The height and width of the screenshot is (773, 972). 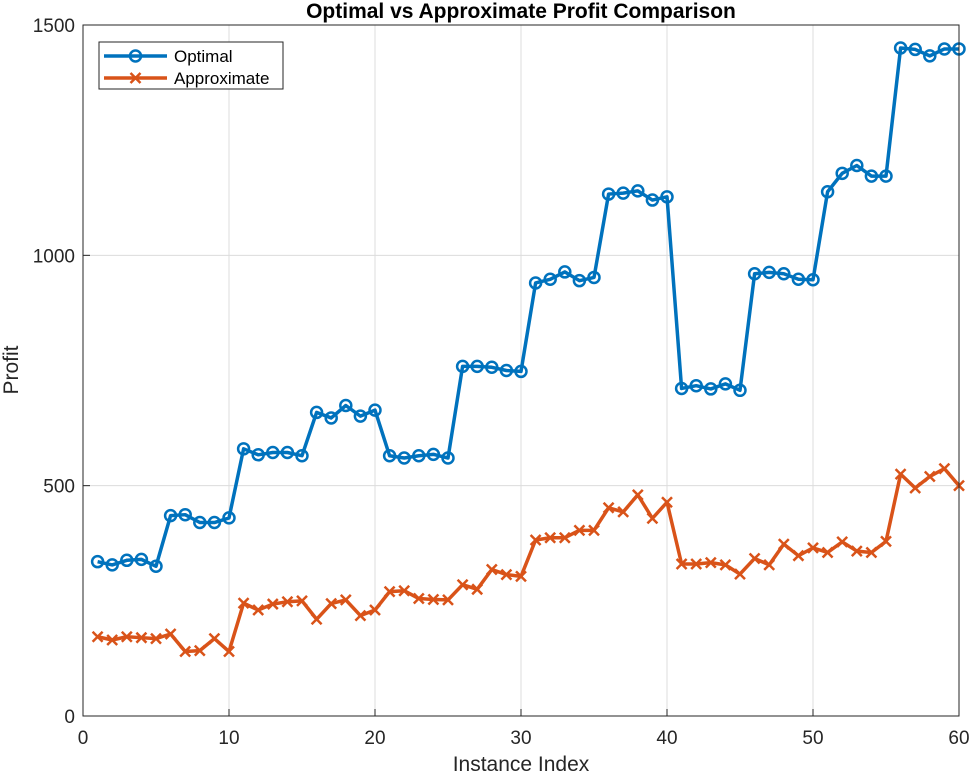 What do you see at coordinates (228, 738) in the screenshot?
I see `x-tick-label: 10` at bounding box center [228, 738].